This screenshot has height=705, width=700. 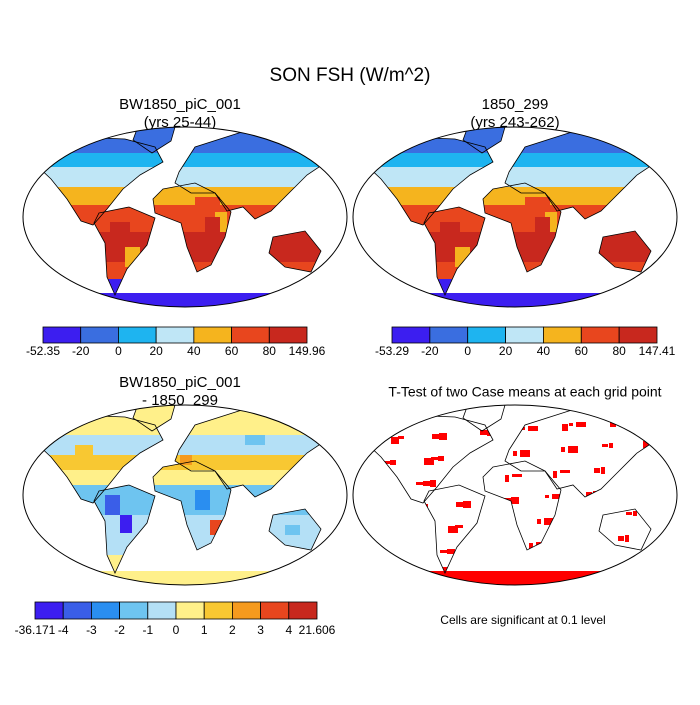 What do you see at coordinates (307, 351) in the screenshot?
I see `colorbar-label: 149.96` at bounding box center [307, 351].